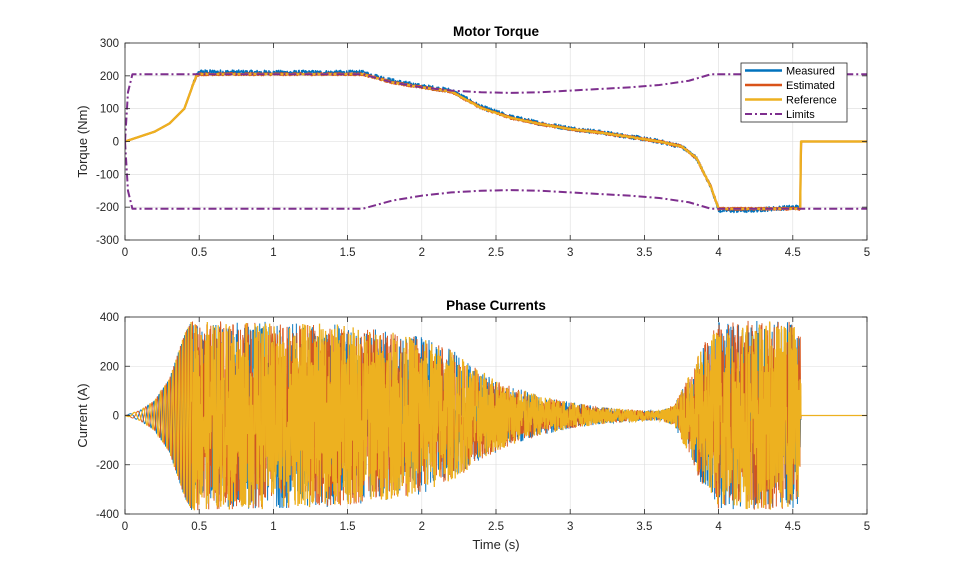 The height and width of the screenshot is (582, 959). I want to click on y-tick-label: -300, so click(107, 241).